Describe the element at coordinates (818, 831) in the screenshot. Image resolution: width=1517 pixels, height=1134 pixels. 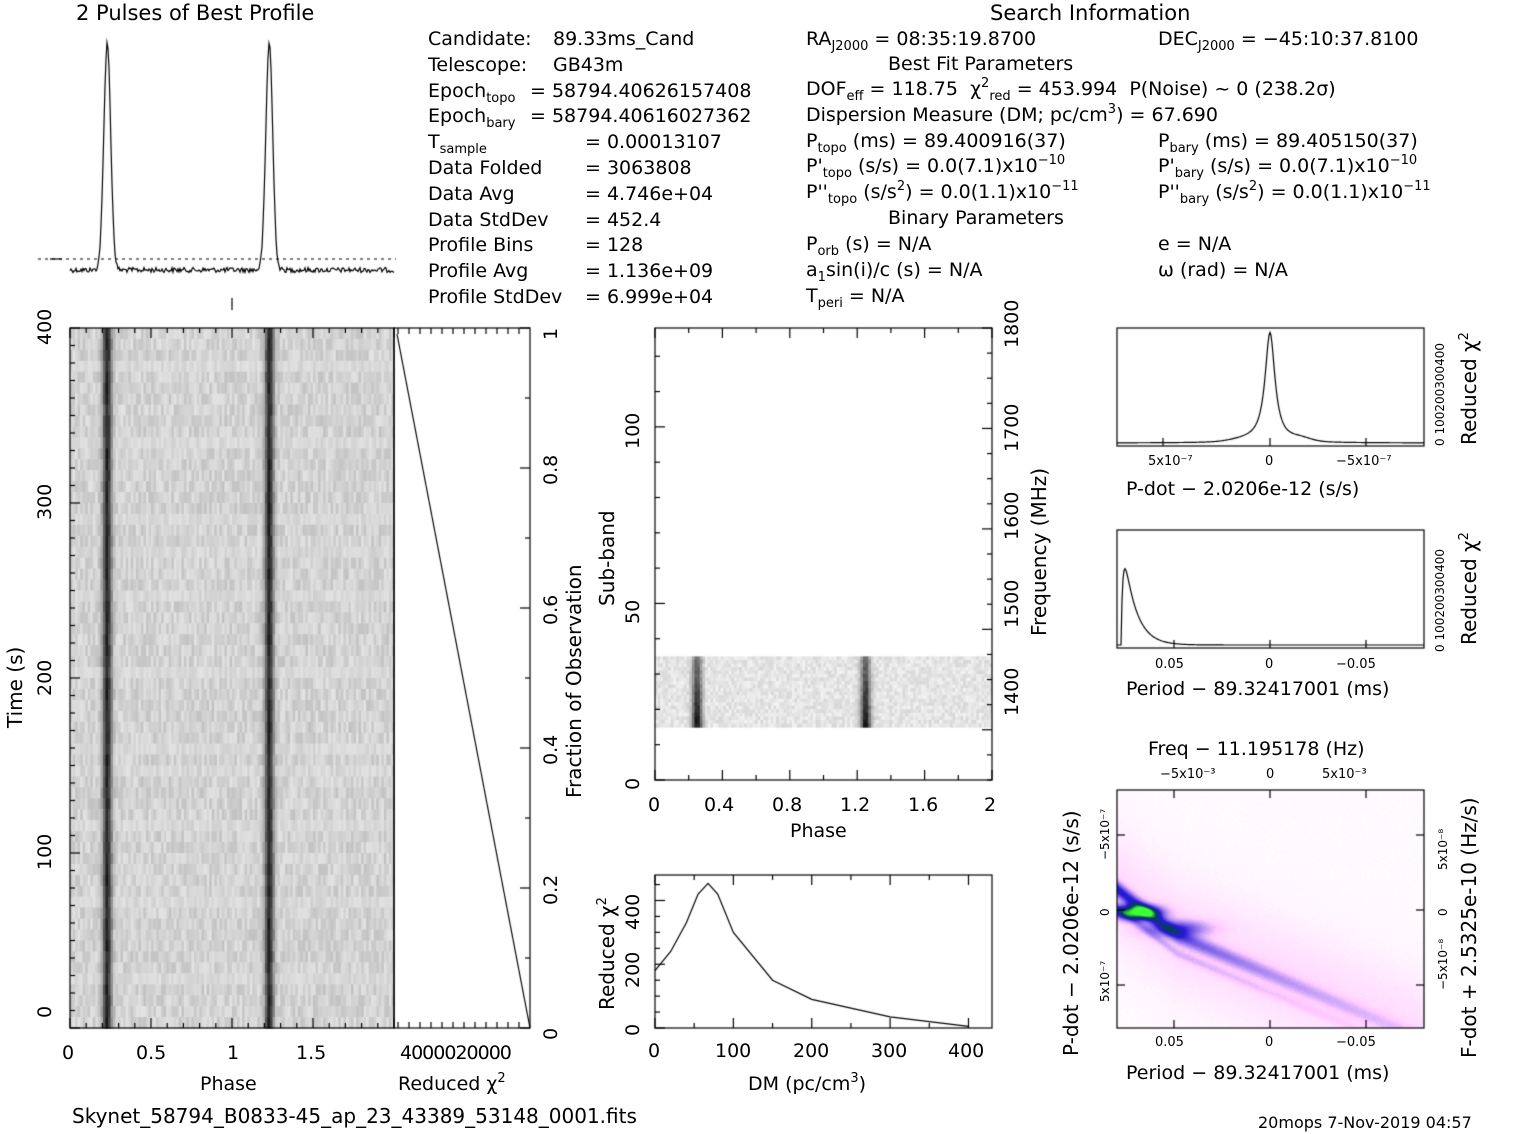
I see `subphase-axis-label: Phase` at that location.